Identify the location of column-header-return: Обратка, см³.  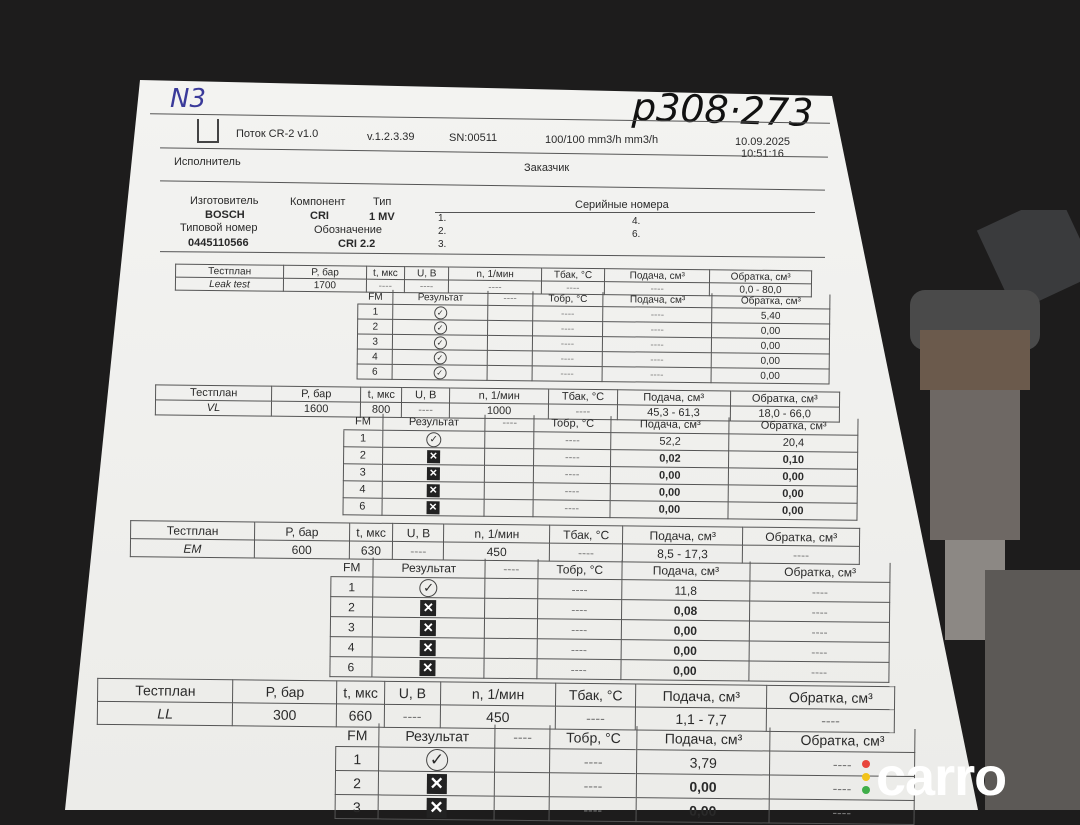
(794, 426).